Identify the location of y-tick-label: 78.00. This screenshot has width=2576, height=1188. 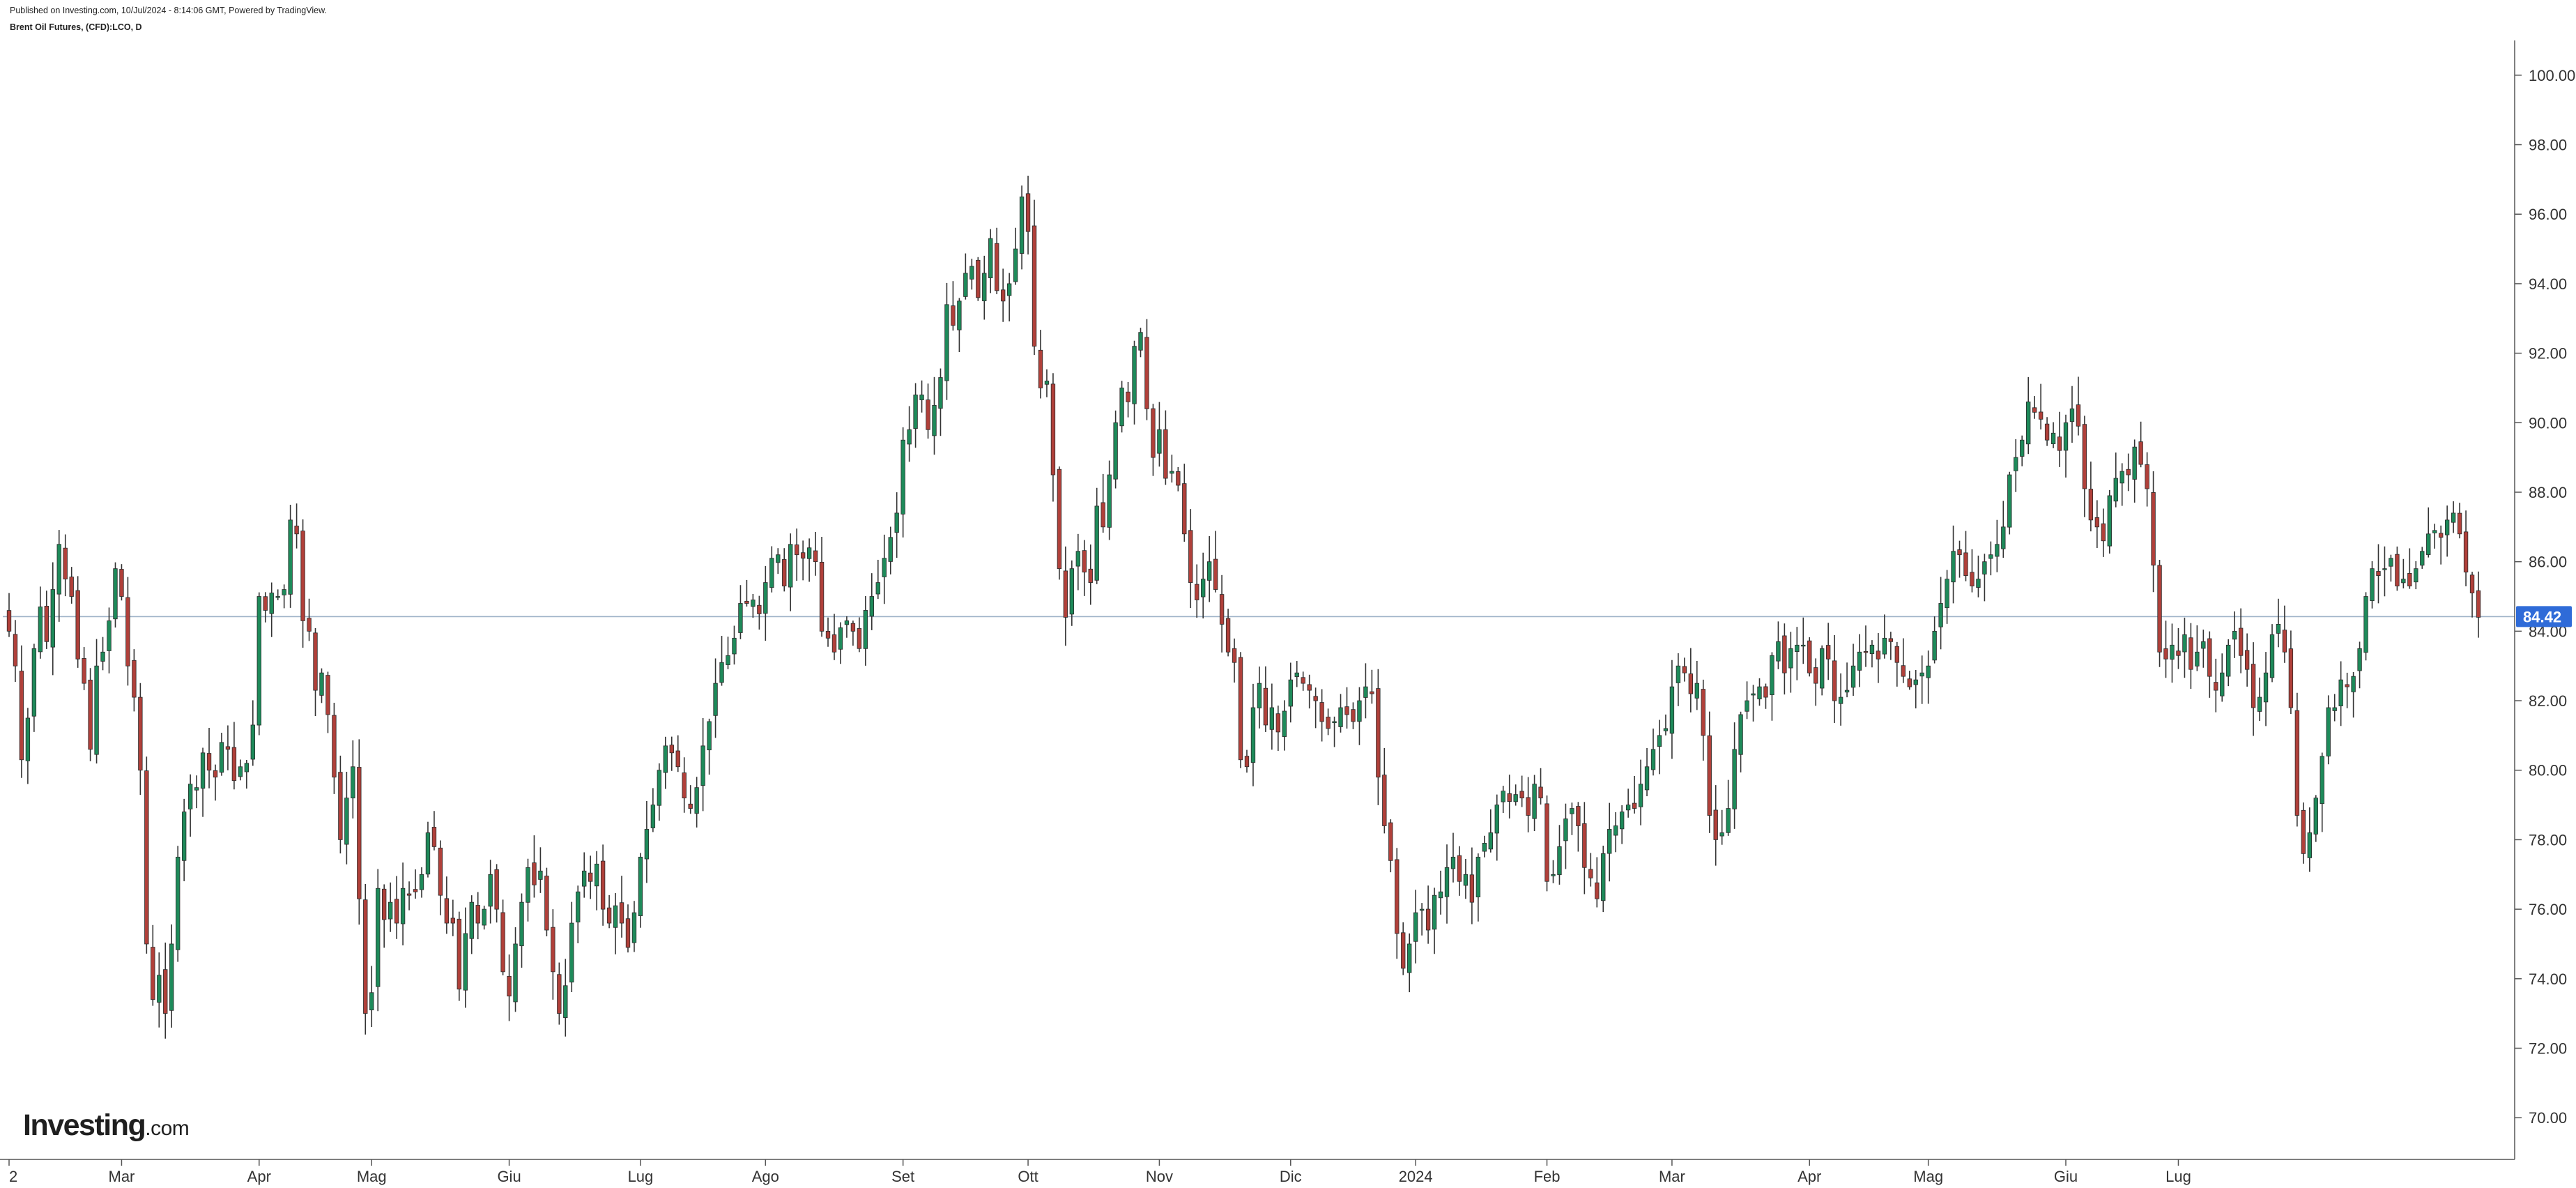
(2548, 839).